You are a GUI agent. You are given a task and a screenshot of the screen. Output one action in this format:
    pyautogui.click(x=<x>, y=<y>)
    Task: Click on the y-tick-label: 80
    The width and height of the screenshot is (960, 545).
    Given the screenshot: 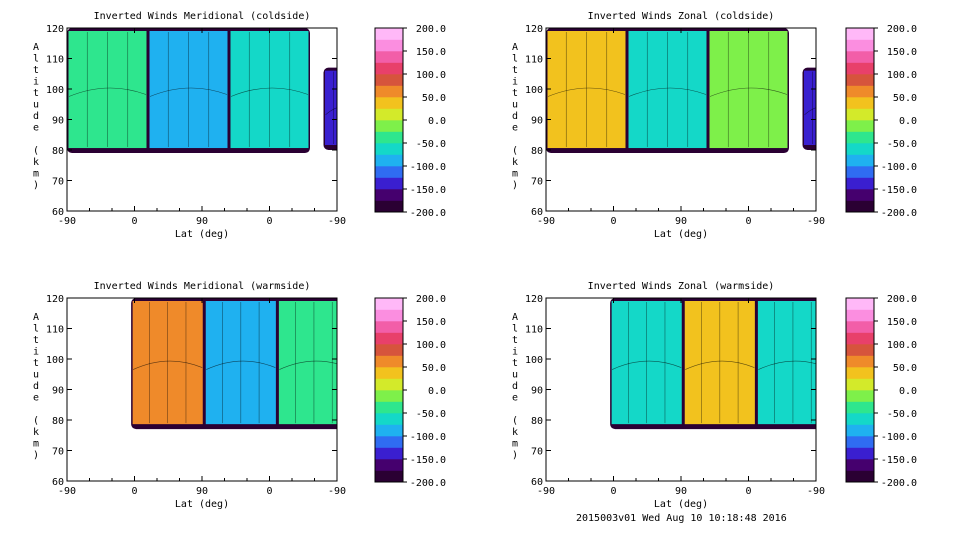 What is the action you would take?
    pyautogui.click(x=58, y=421)
    